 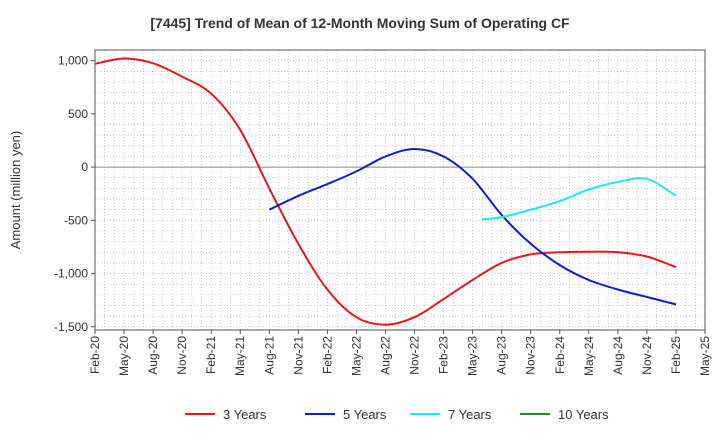 I want to click on x-tick-label: May-23, so click(x=473, y=356).